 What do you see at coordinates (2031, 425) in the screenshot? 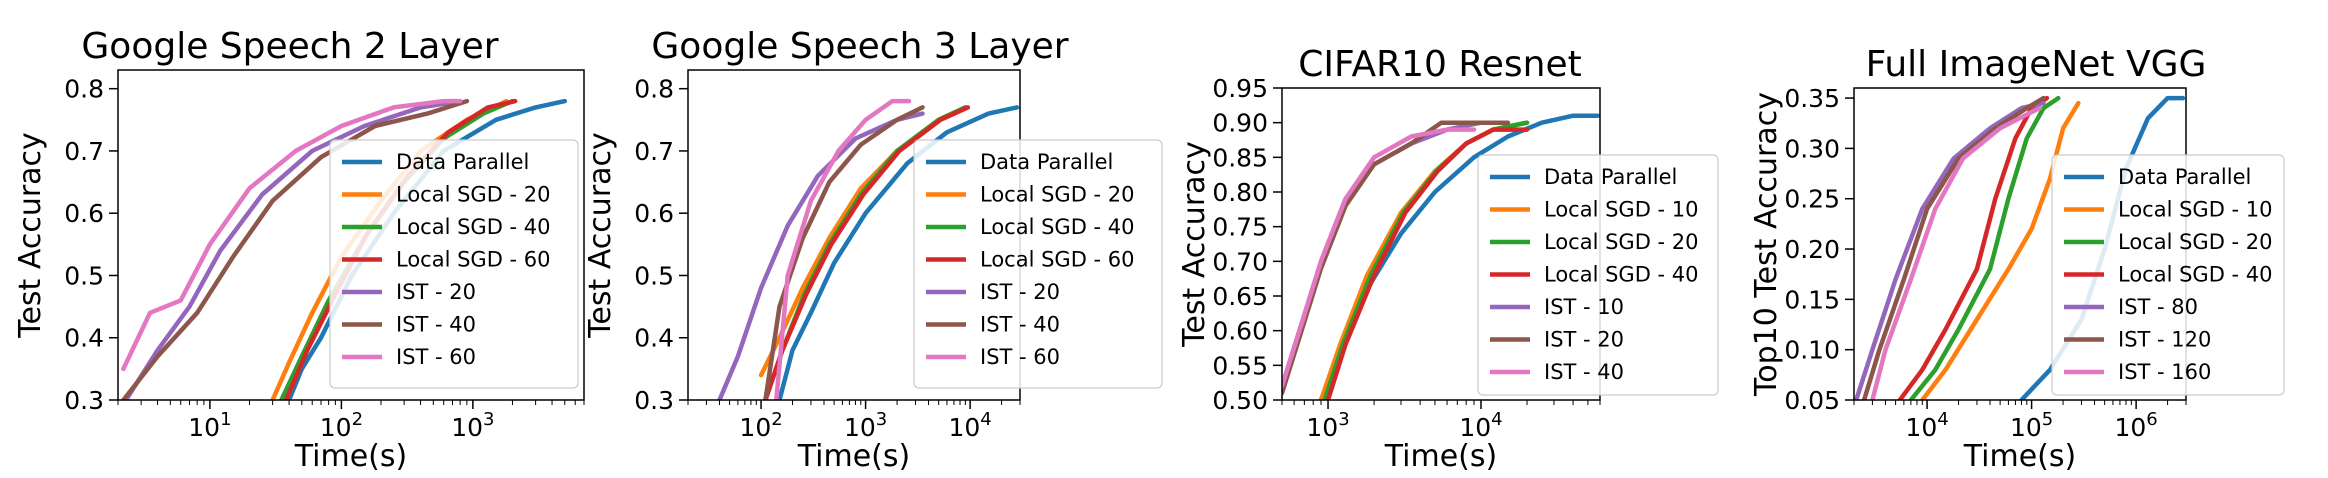
I see `x-tick-label: 10⁵` at bounding box center [2031, 425].